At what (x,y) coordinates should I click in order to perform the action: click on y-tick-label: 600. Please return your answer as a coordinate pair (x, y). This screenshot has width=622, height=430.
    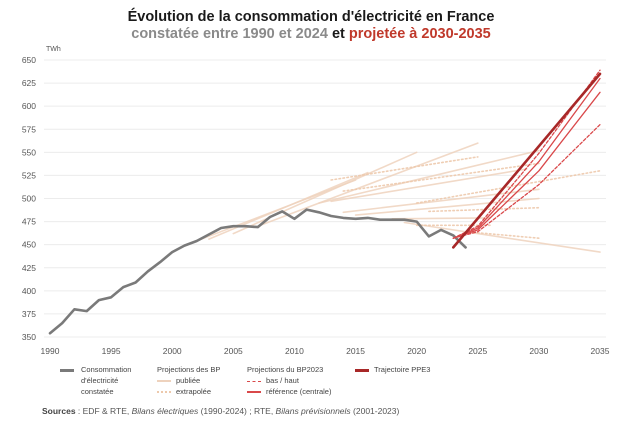
    Looking at the image, I should click on (29, 106).